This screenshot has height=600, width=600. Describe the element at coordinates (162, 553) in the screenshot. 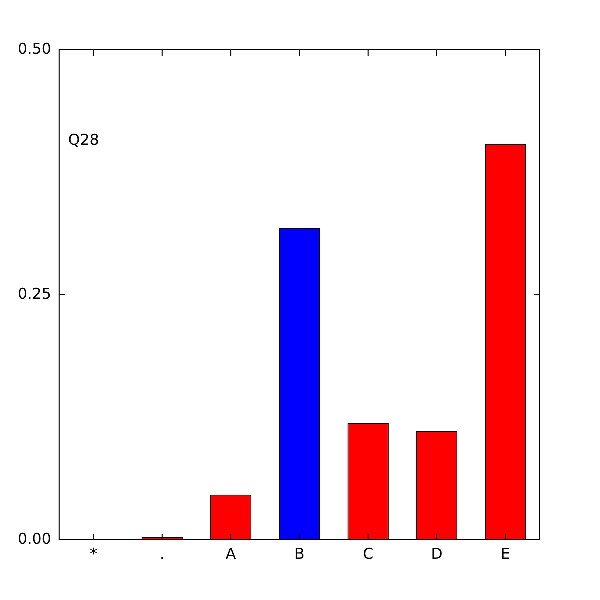

I see `x-tick-label: .` at that location.